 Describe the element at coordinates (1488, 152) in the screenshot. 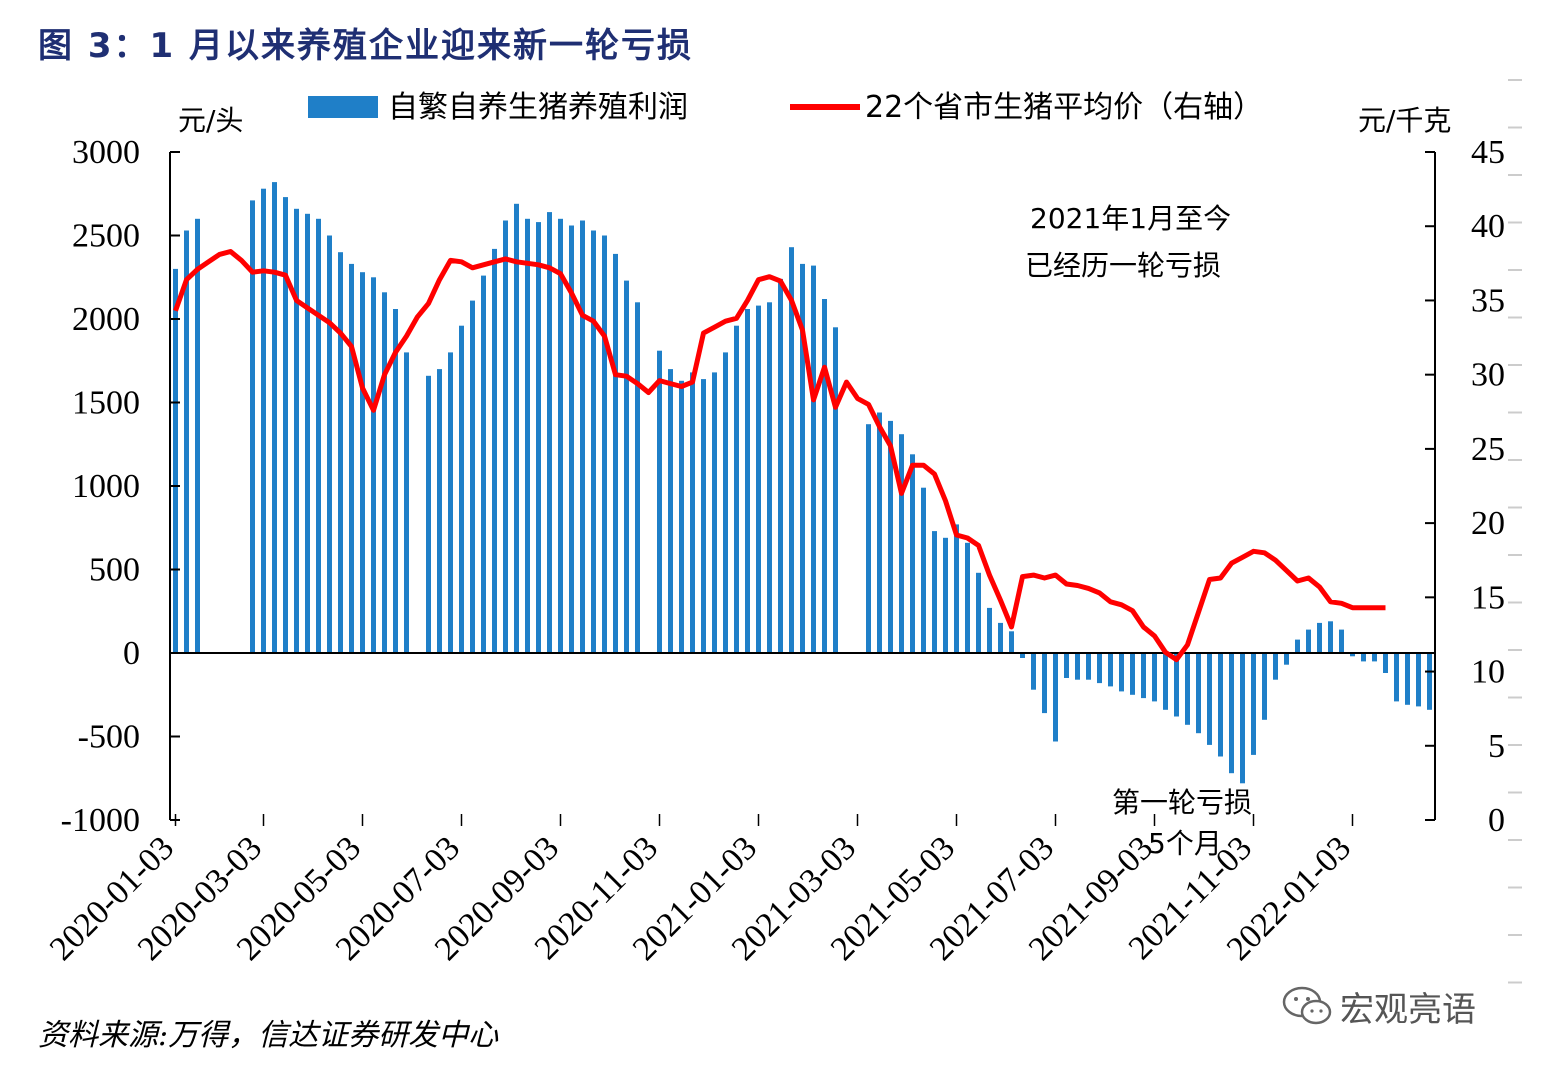

I see `right-tick-label: 45` at that location.